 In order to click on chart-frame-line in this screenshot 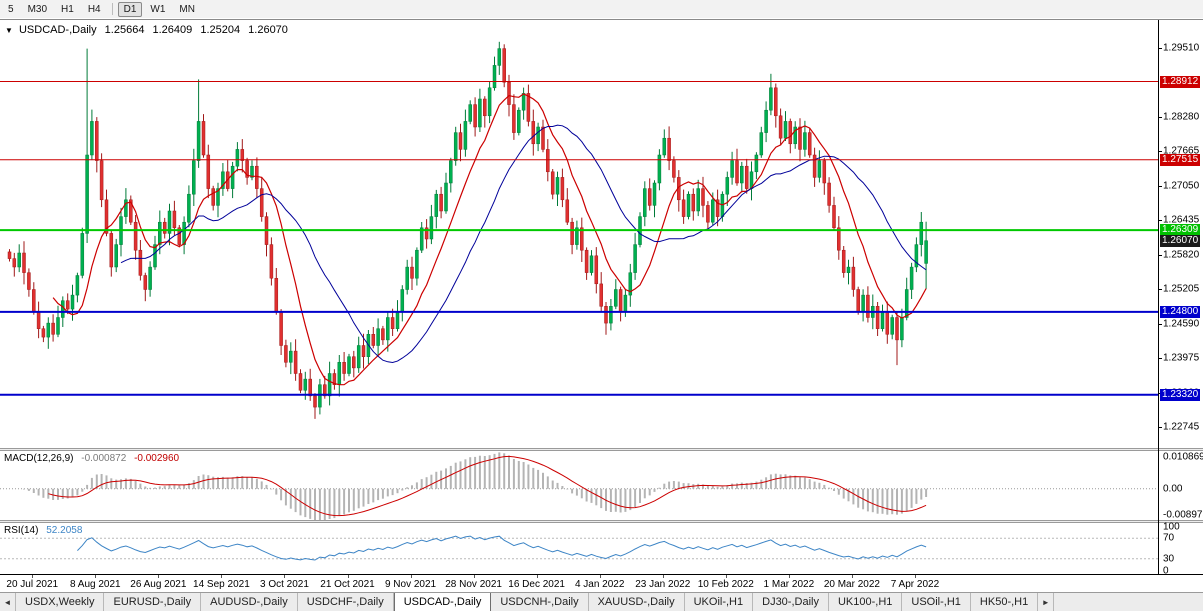, I will do `click(601, 574)`.